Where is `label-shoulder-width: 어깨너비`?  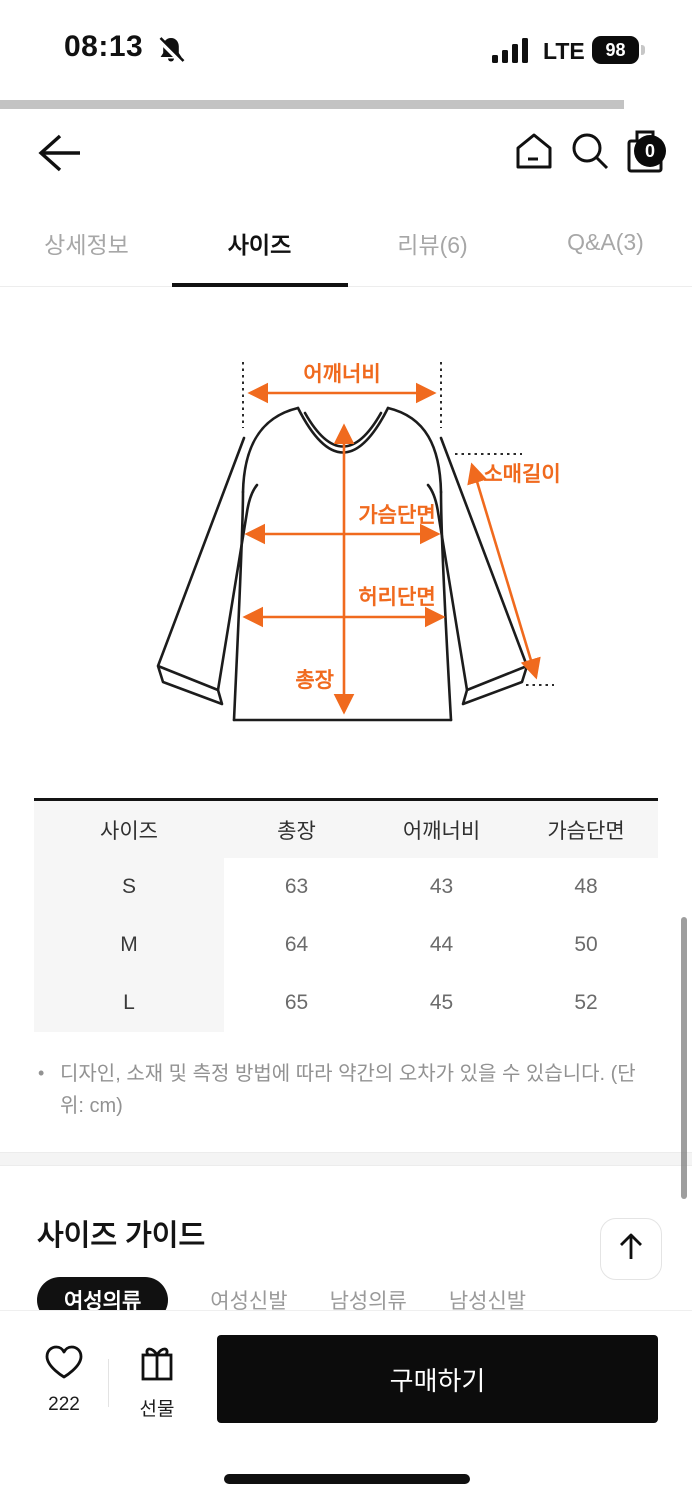
label-shoulder-width: 어깨너비 is located at coordinates (341, 374).